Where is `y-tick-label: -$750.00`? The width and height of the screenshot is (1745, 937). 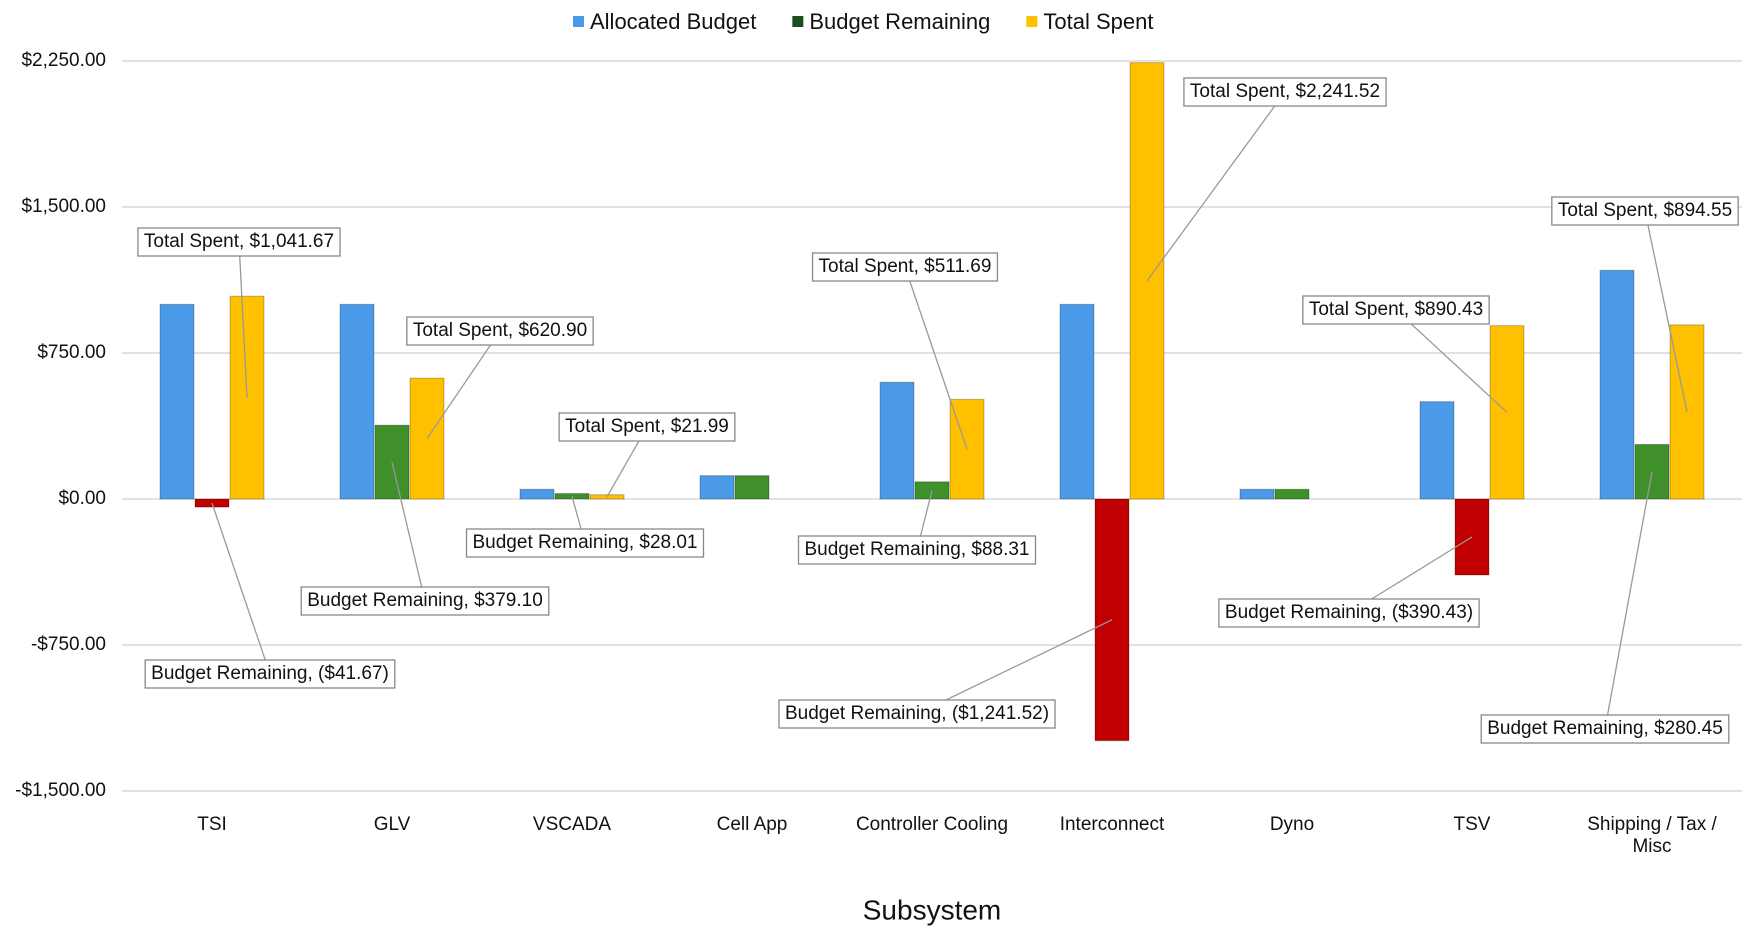
y-tick-label: -$750.00 is located at coordinates (68, 644).